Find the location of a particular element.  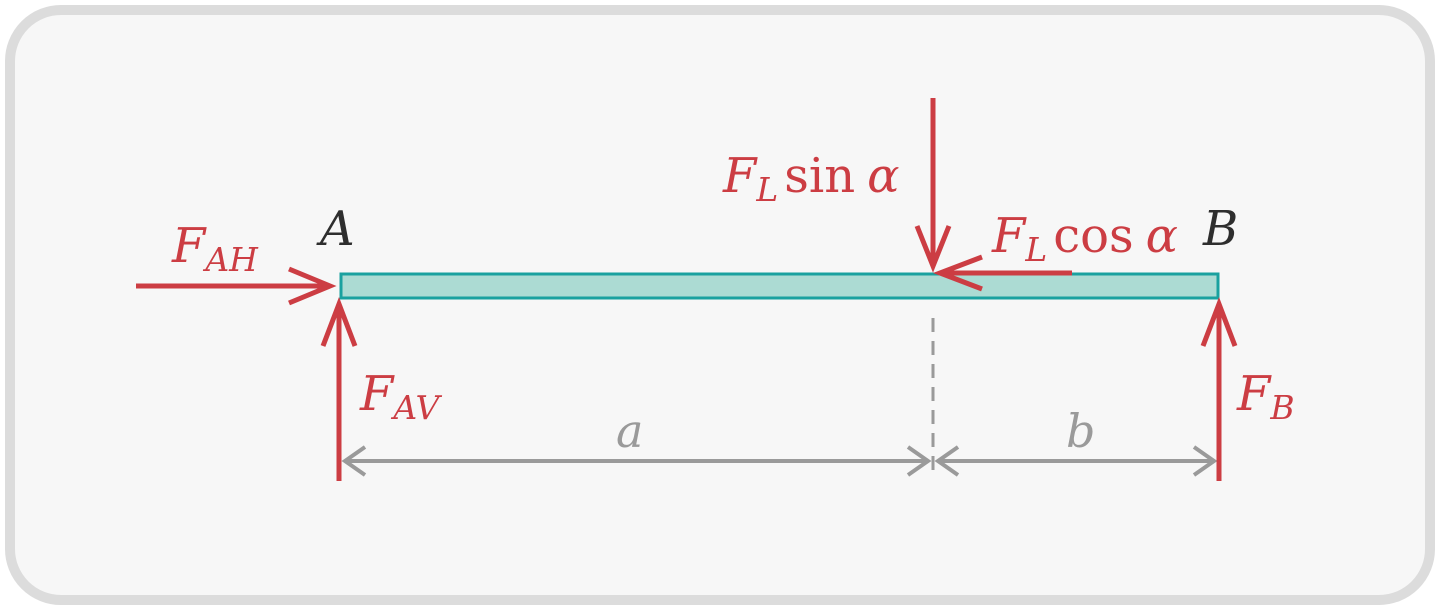

force-label-fl-cos: FL cos α is located at coordinates (1084, 238).